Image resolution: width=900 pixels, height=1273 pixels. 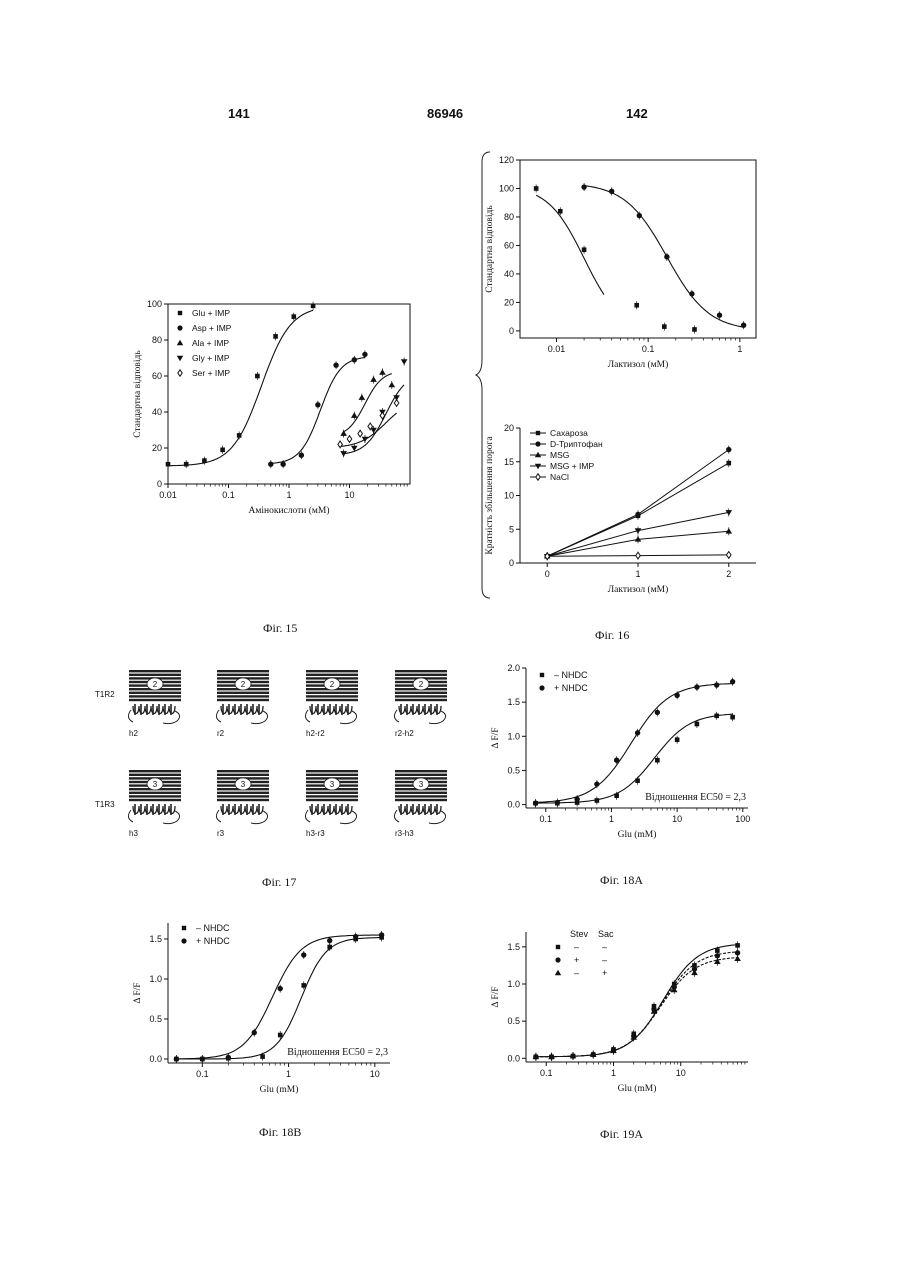 What do you see at coordinates (576, 960) in the screenshot?
I see `legend-stev-value: +` at bounding box center [576, 960].